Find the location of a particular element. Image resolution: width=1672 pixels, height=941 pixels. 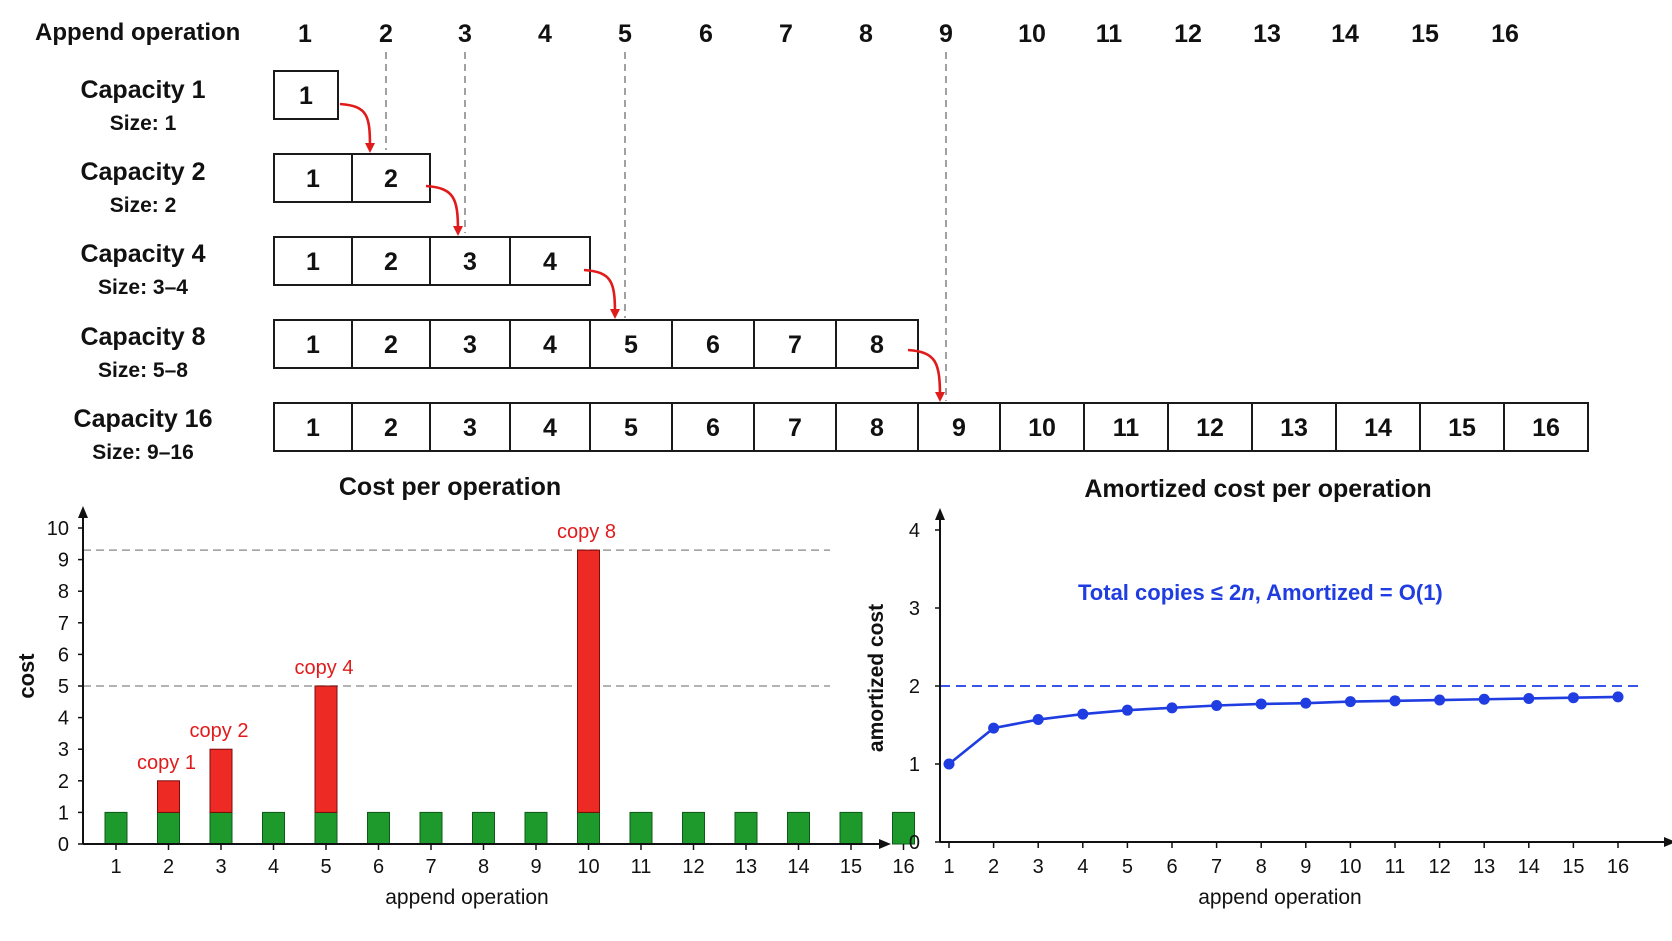

cost-chart-title: Cost per operation is located at coordinates (450, 487).